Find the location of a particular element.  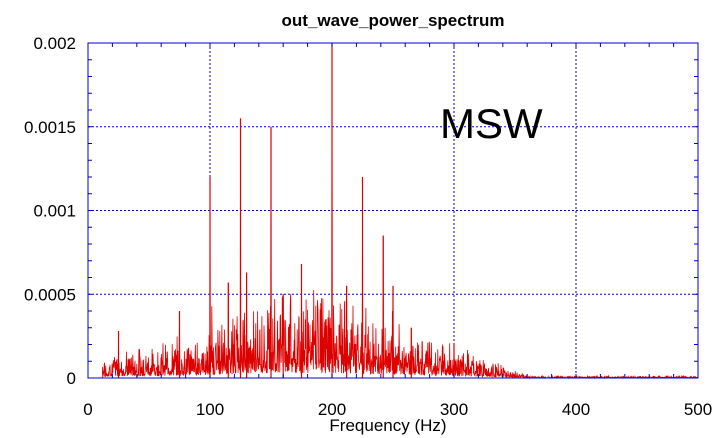

y-tick-labels: 0 0.0005 0.001 0.0015 0.002 is located at coordinates (50, 211).